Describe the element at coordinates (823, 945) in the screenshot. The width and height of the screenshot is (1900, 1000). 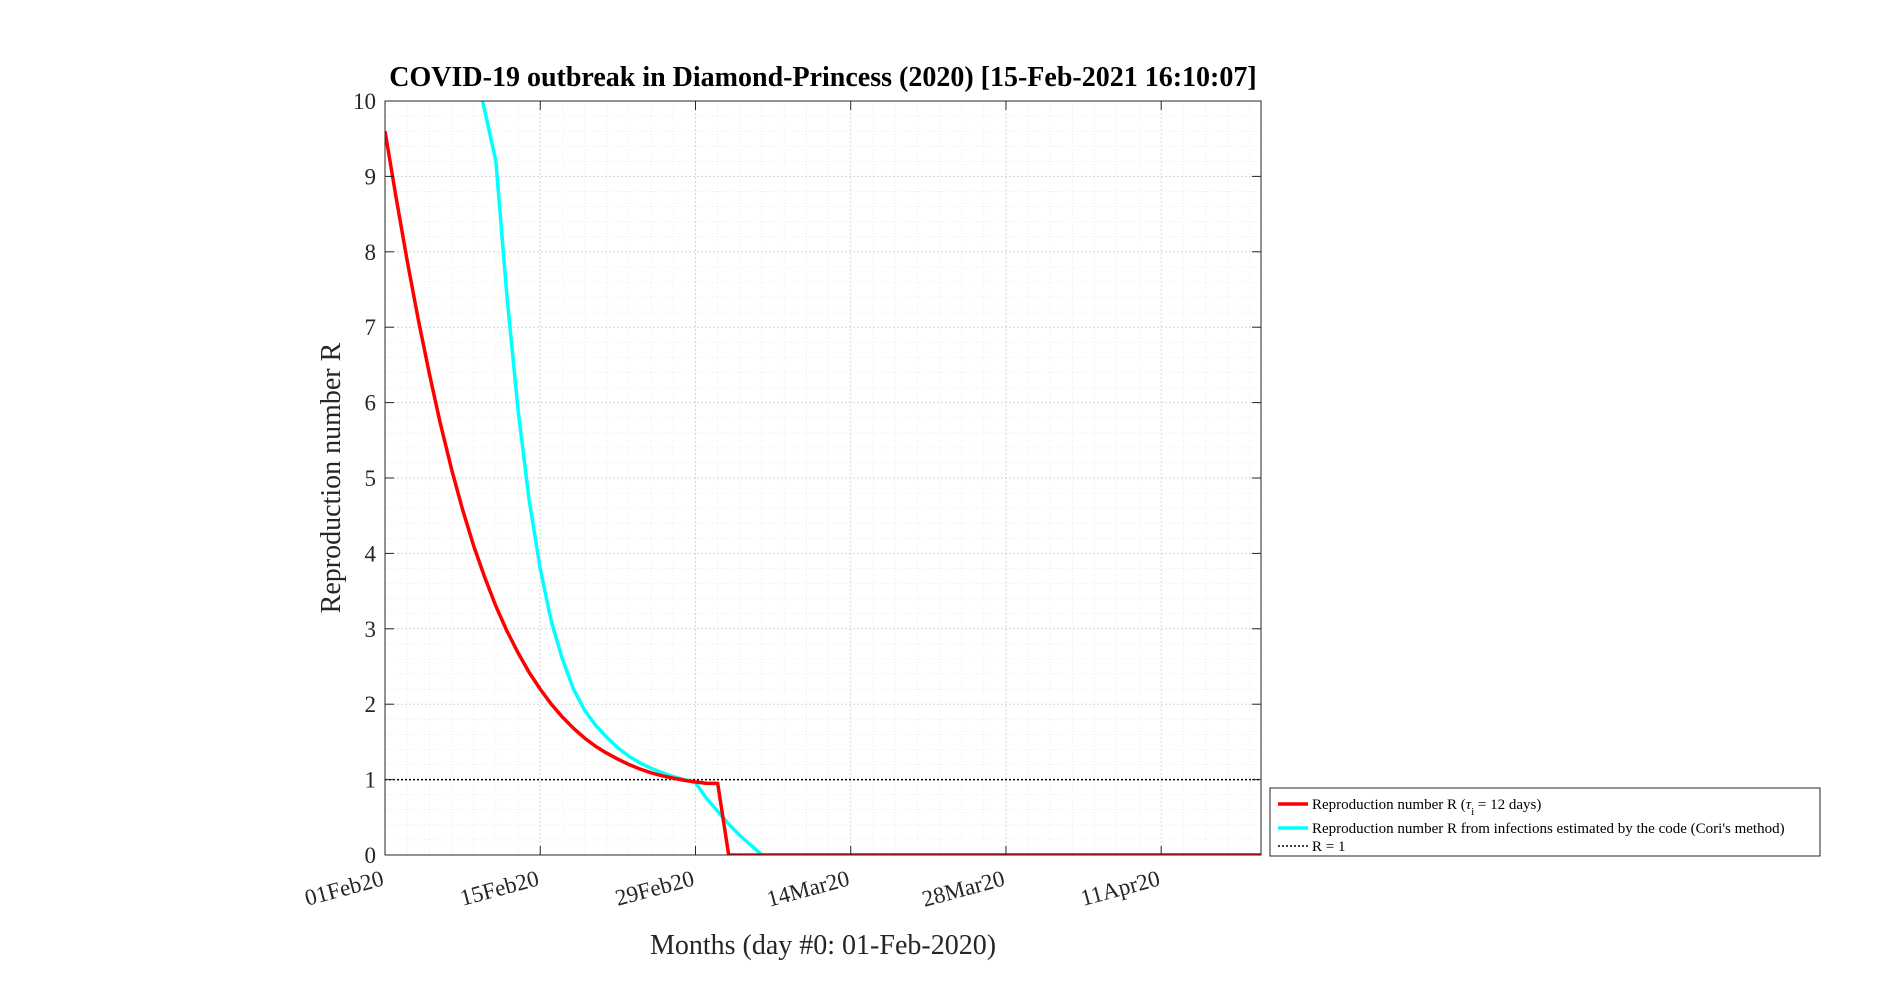
I see `x-axis-title: Months (day #0: 01-Feb-2020)` at that location.